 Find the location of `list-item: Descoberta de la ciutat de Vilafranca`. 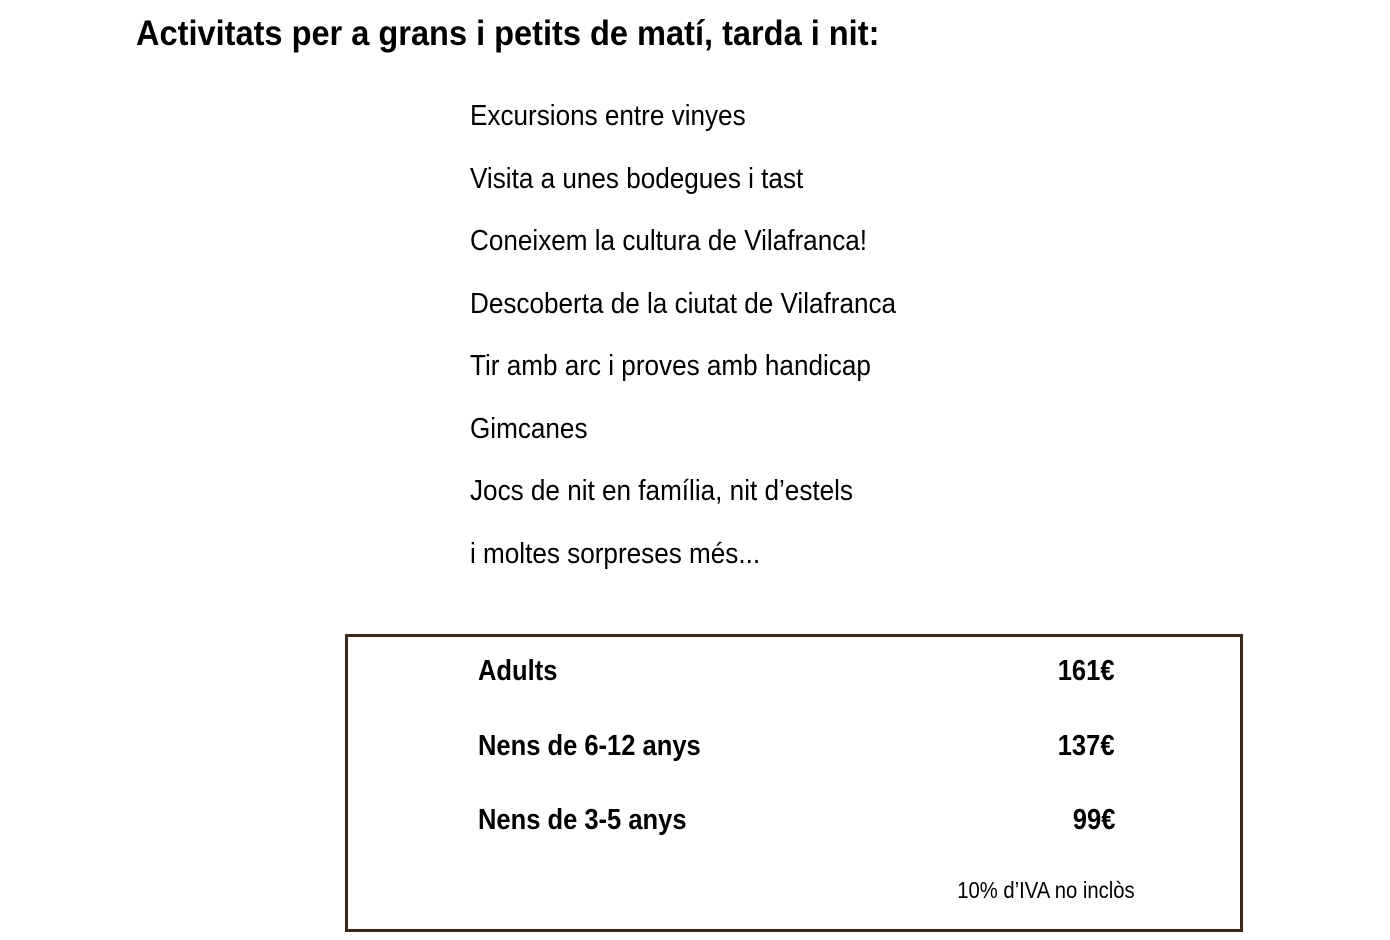

list-item: Descoberta de la ciutat de Vilafranca is located at coordinates (683, 303).